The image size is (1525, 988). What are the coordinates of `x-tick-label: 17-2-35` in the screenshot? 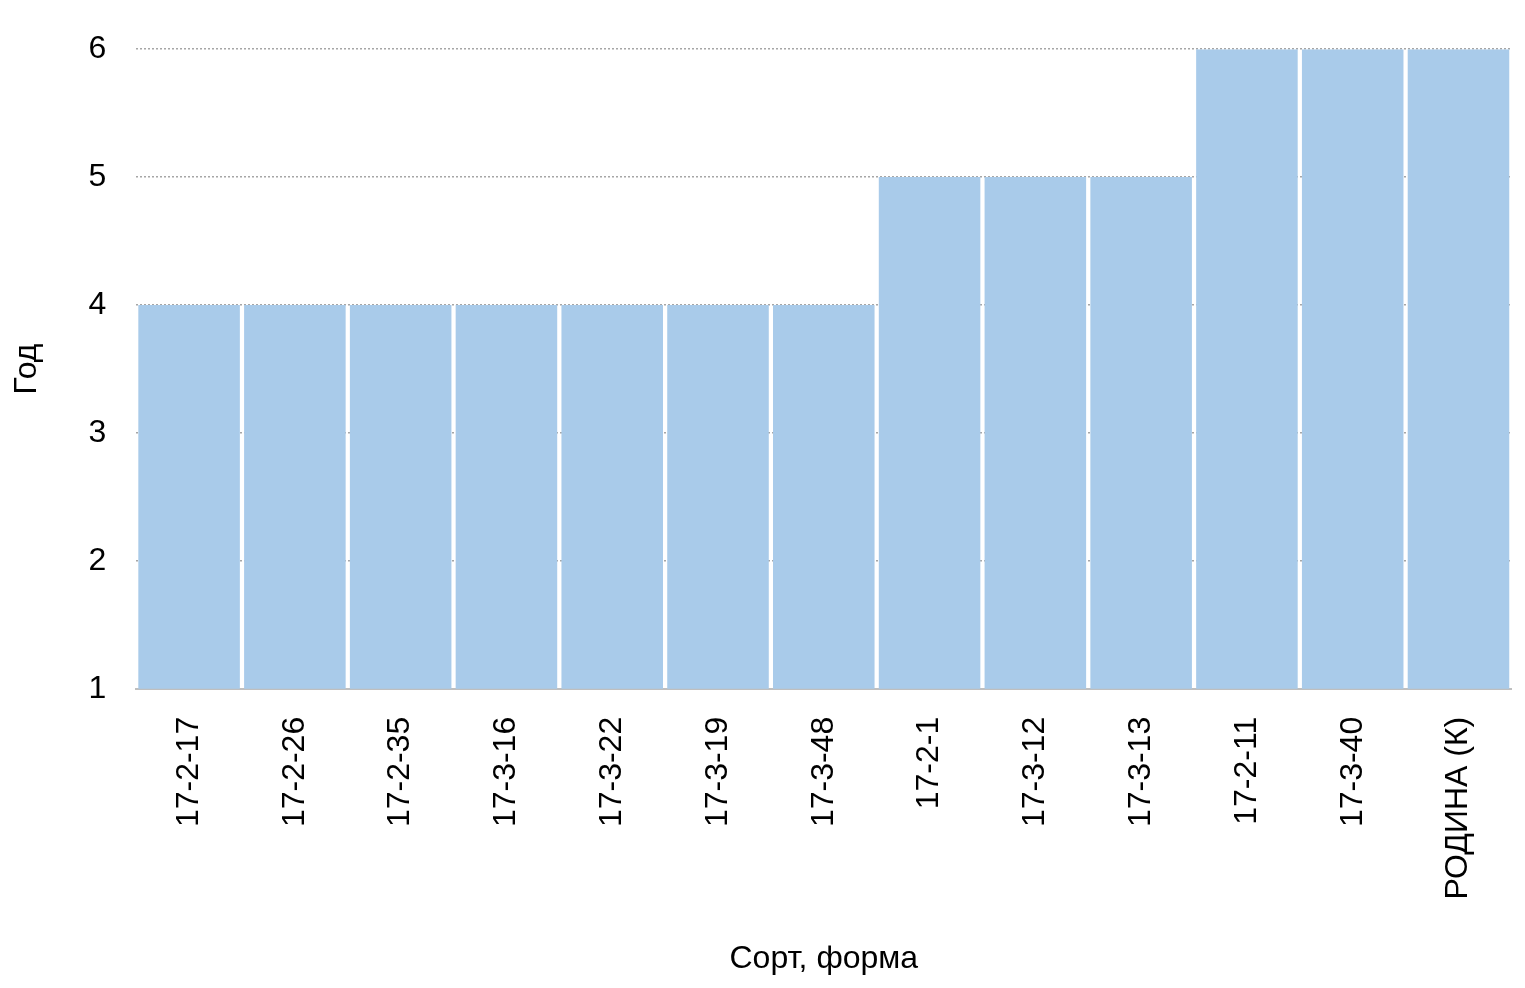 It's located at (398, 772).